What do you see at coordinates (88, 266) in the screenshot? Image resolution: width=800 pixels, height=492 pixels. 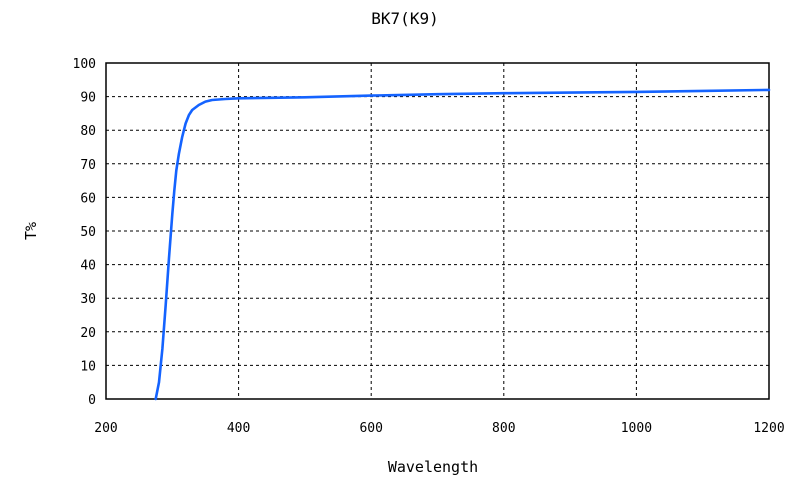 I see `y-tick-label: 40` at bounding box center [88, 266].